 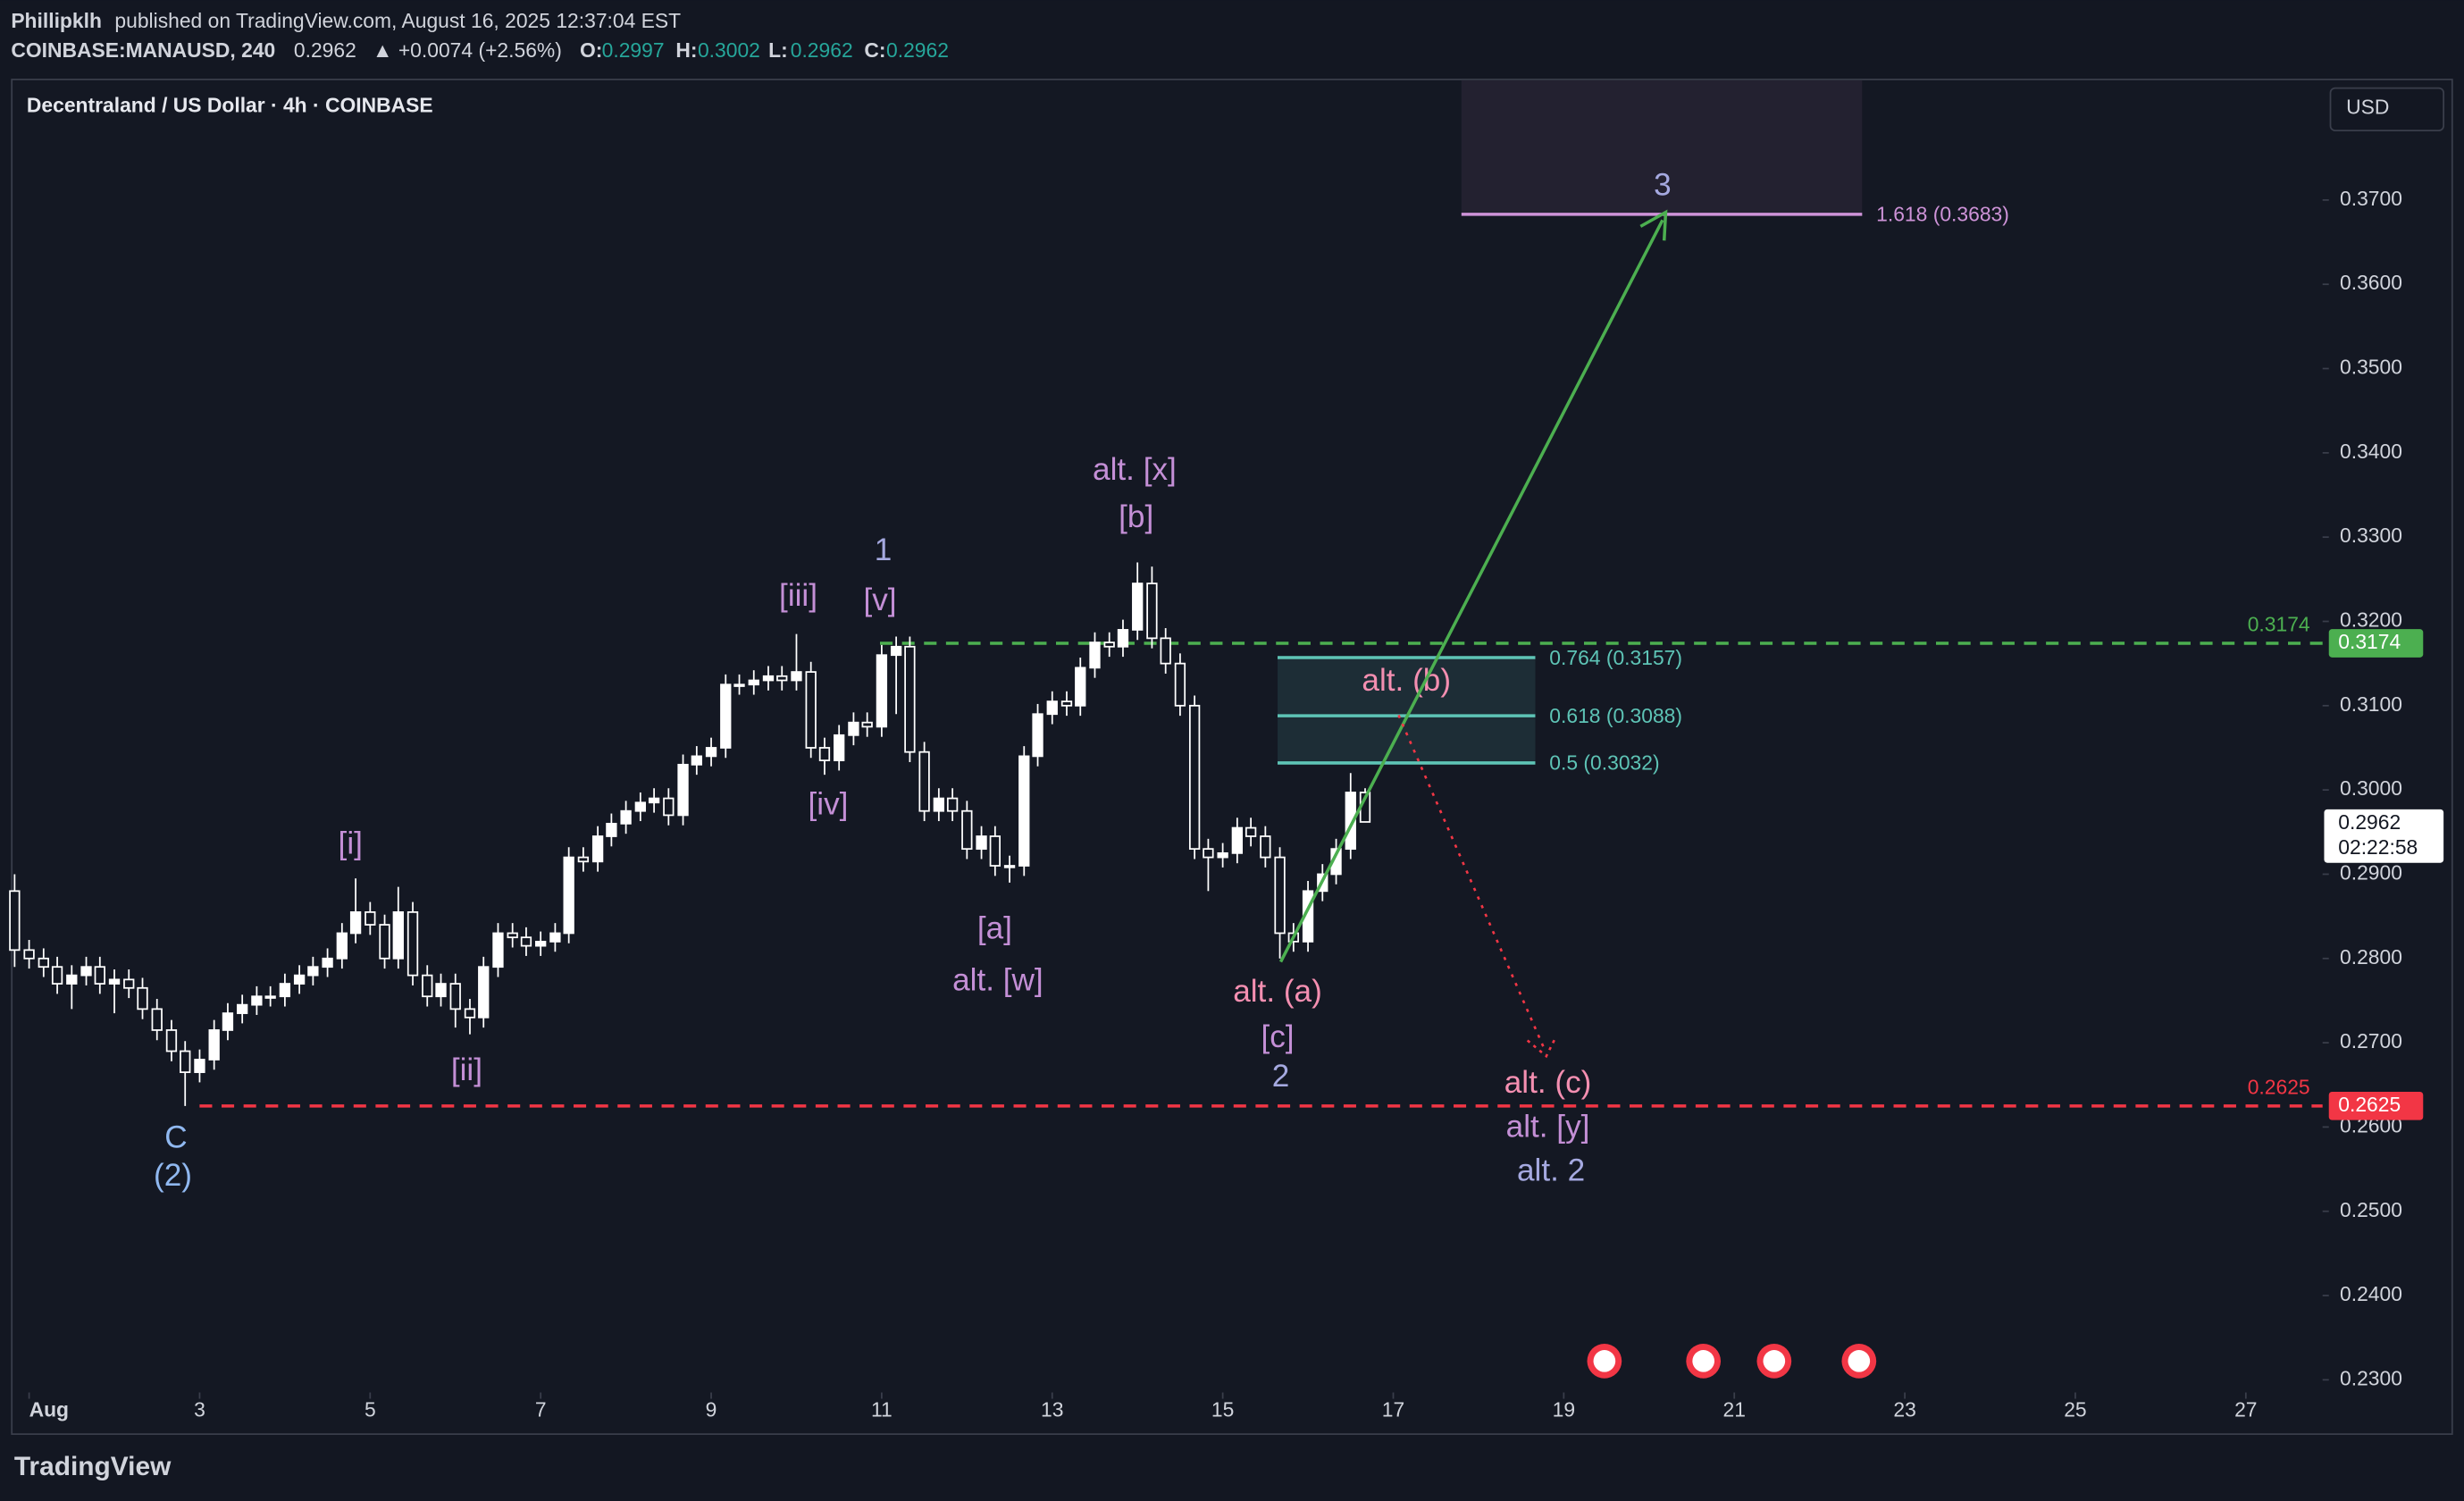 I want to click on publisher: Phillipklh, so click(x=56, y=20).